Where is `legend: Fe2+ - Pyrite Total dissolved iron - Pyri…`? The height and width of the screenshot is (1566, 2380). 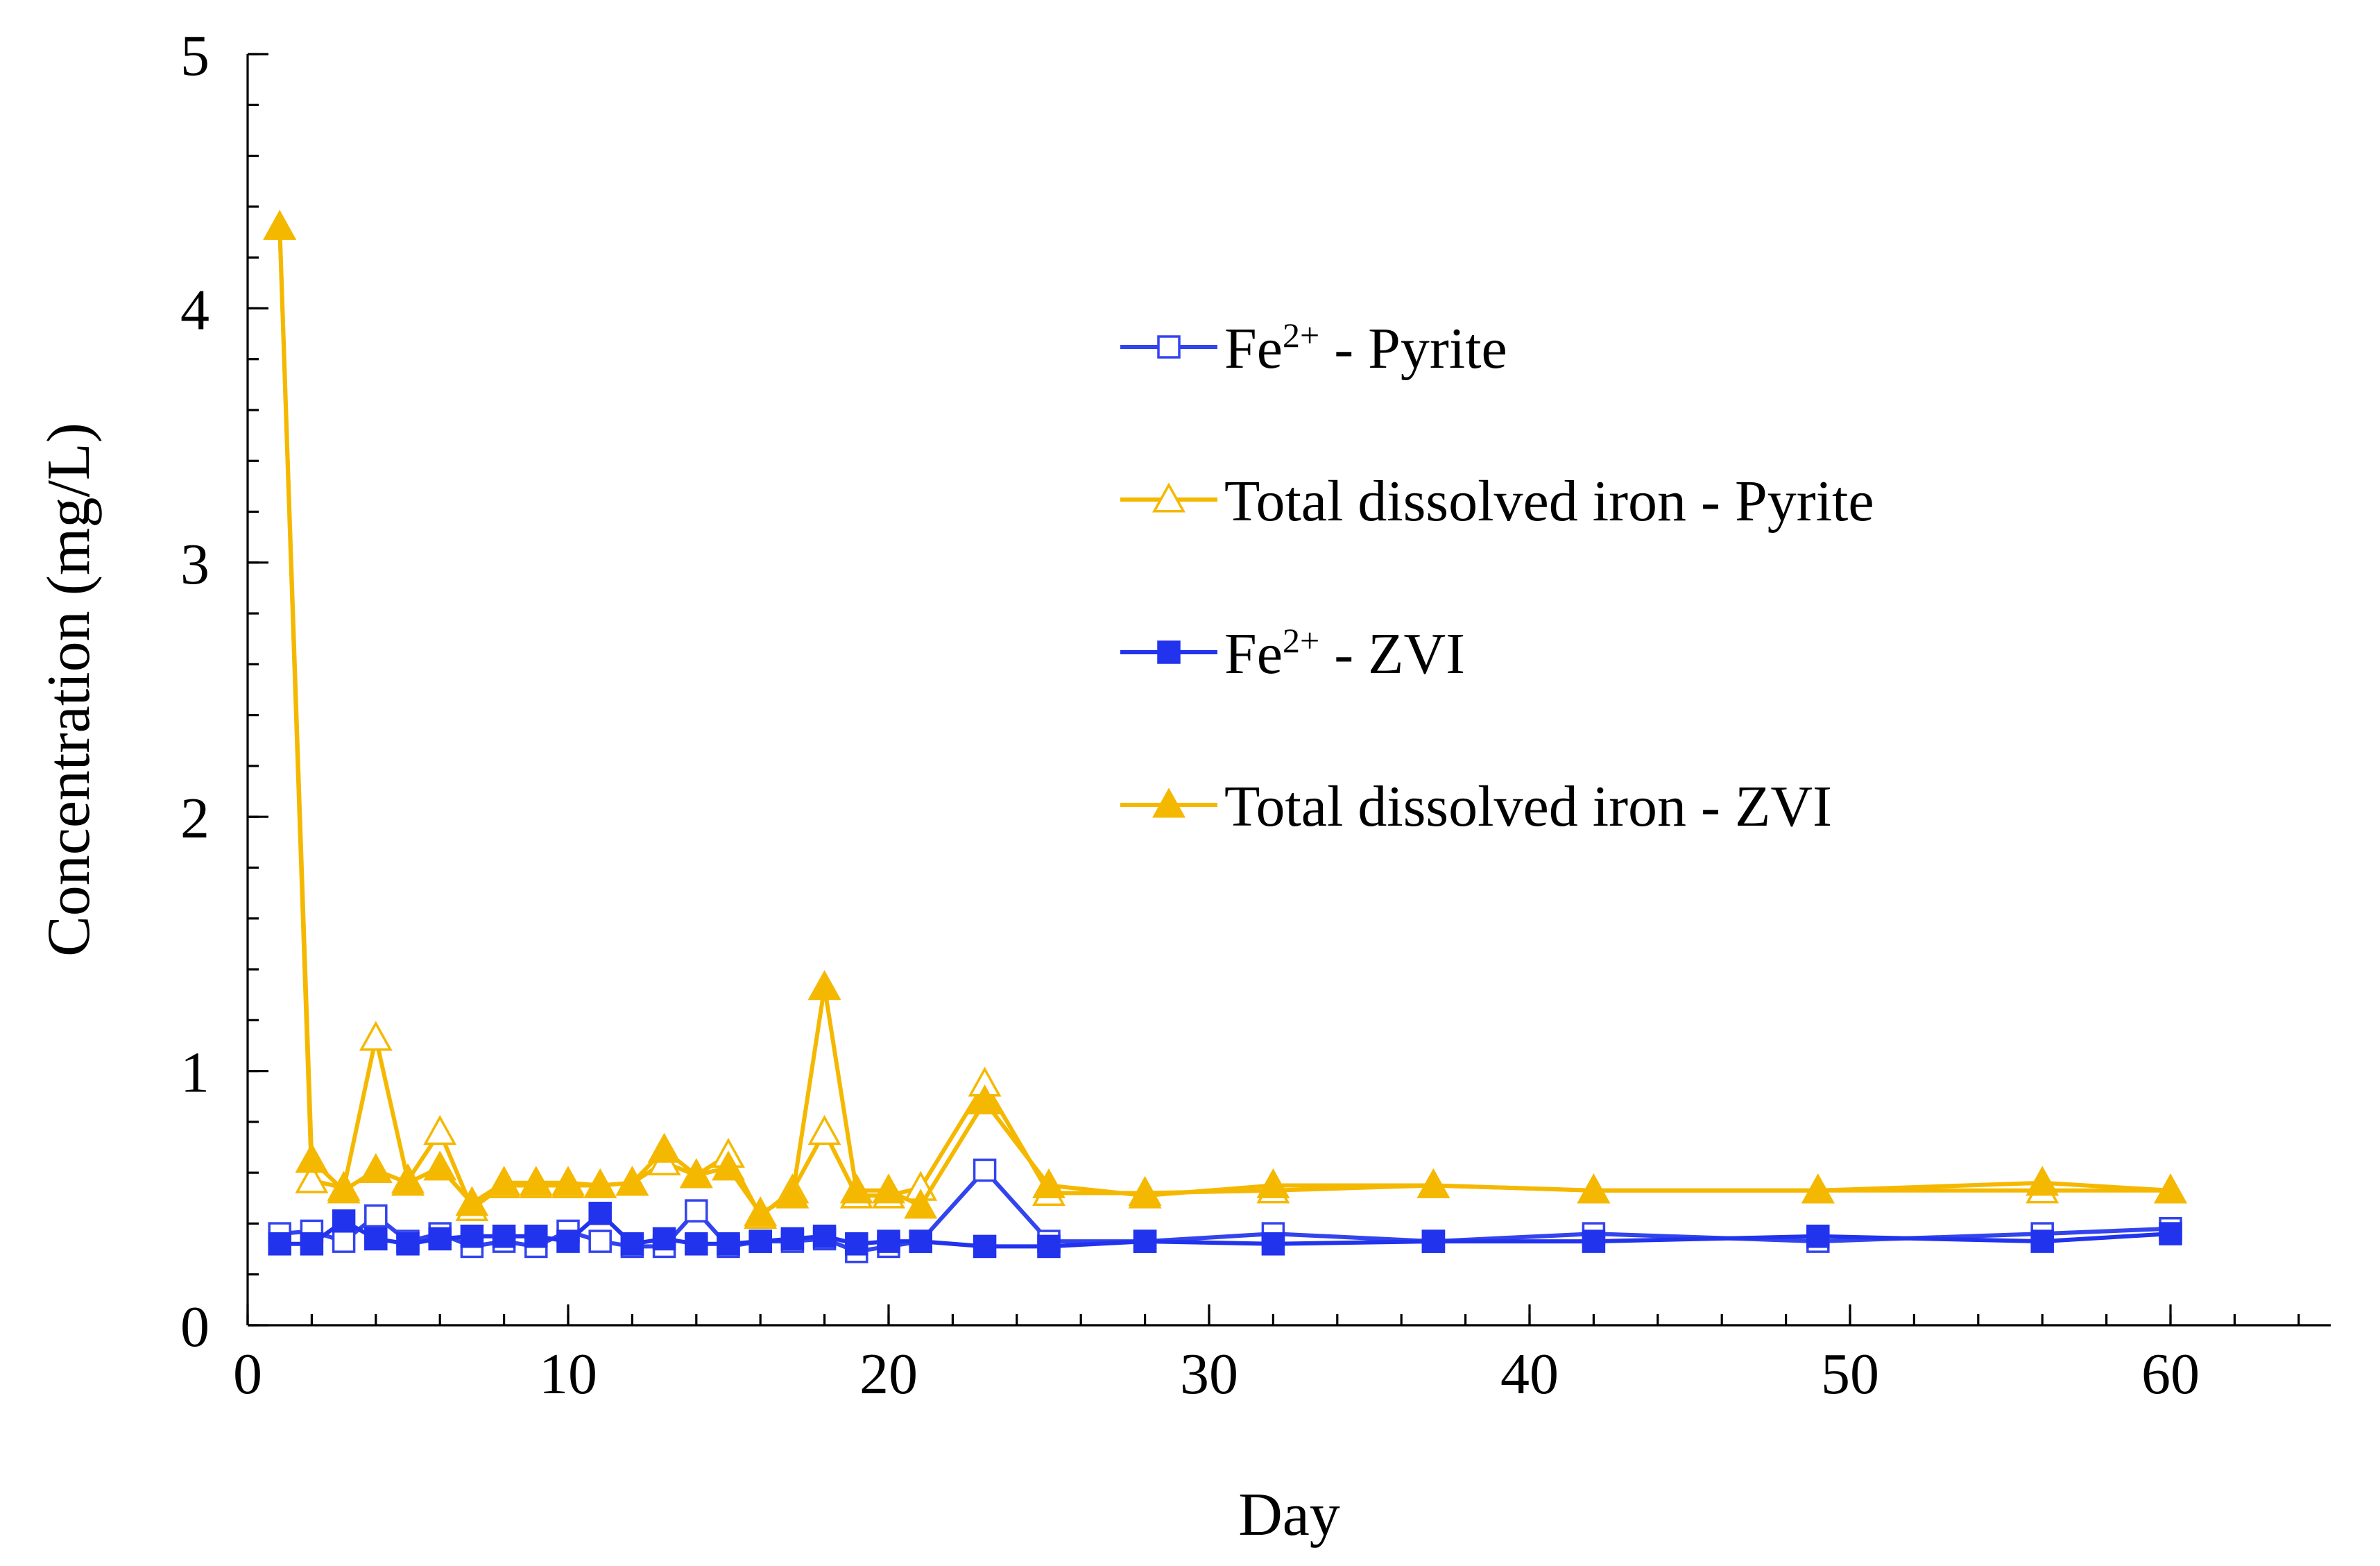
legend: Fe2+ - Pyrite Total dissolved iron - Pyri… is located at coordinates (1497, 577).